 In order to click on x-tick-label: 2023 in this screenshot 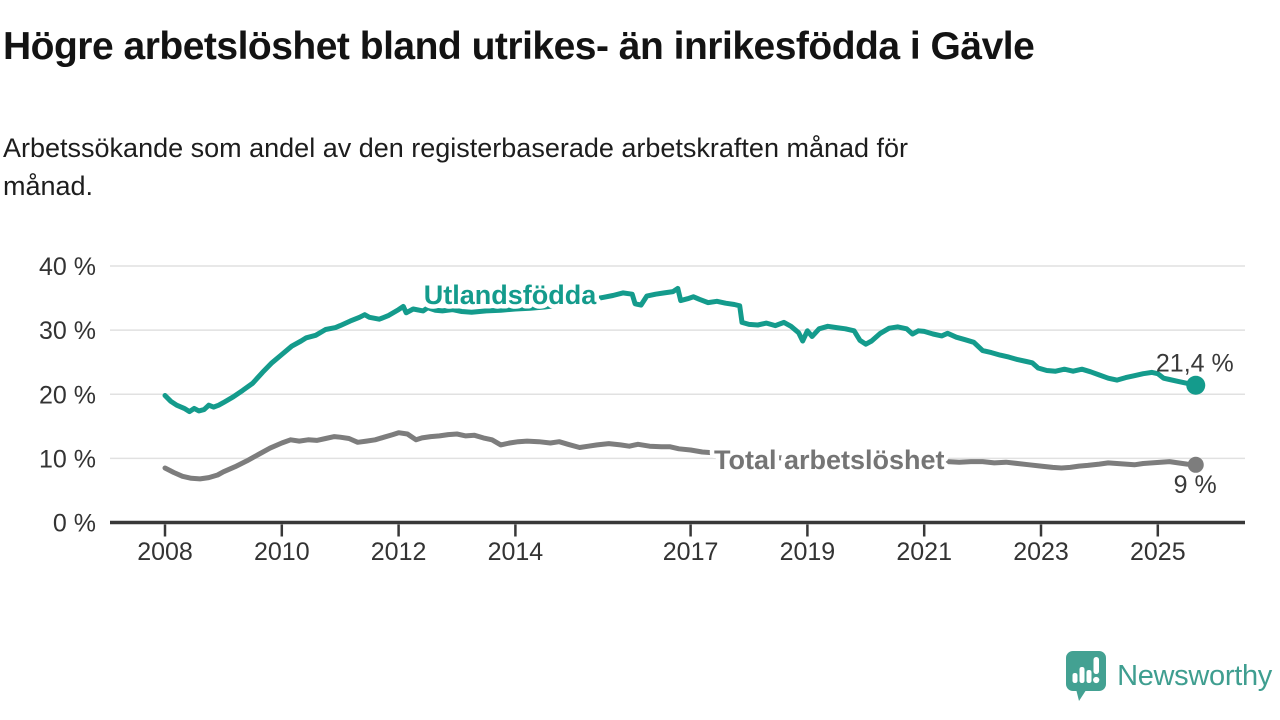, I will do `click(1041, 552)`.